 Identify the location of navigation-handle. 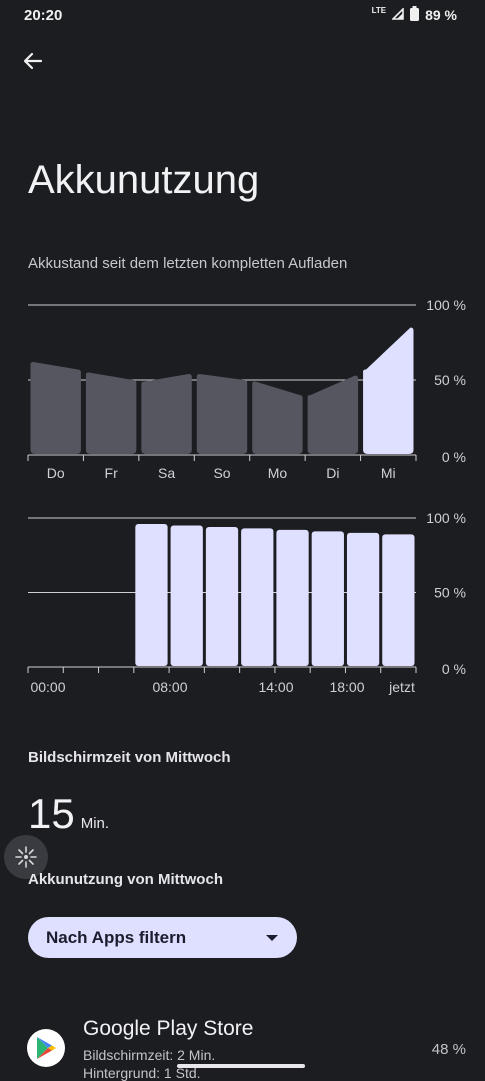
(241, 1066).